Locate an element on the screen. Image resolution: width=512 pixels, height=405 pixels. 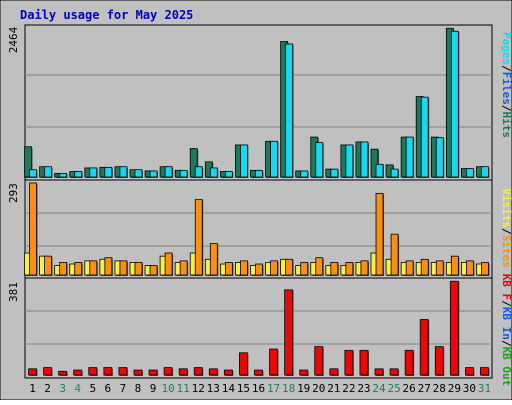
y-axis-max-label: 2464 is located at coordinates (13, 39).